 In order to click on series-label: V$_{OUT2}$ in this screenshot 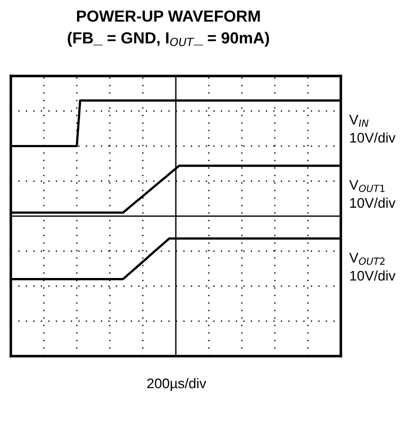, I will do `click(366, 258)`.